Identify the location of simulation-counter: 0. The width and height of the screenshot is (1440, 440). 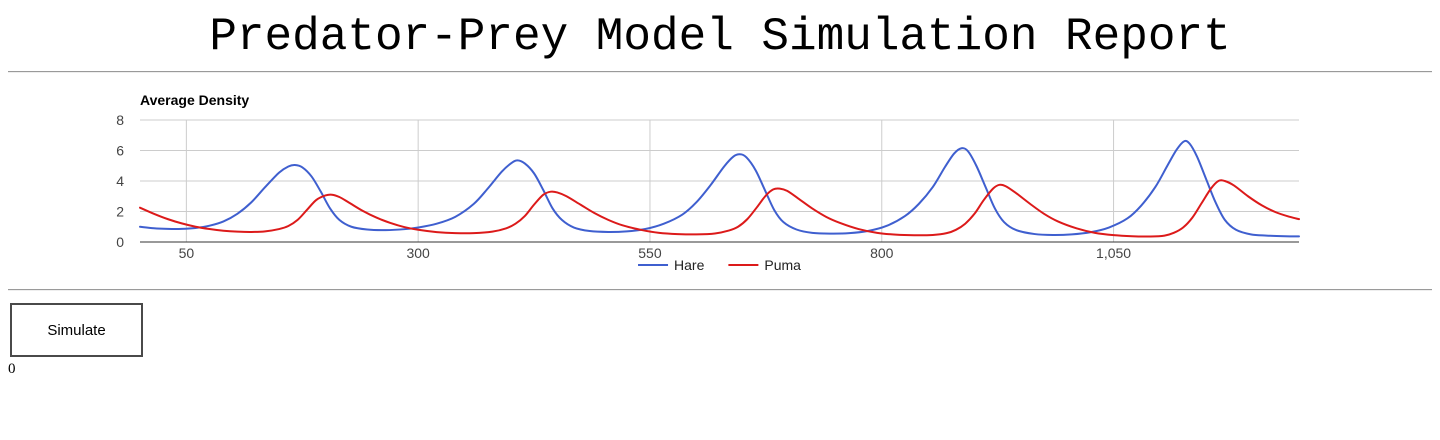
(12, 369).